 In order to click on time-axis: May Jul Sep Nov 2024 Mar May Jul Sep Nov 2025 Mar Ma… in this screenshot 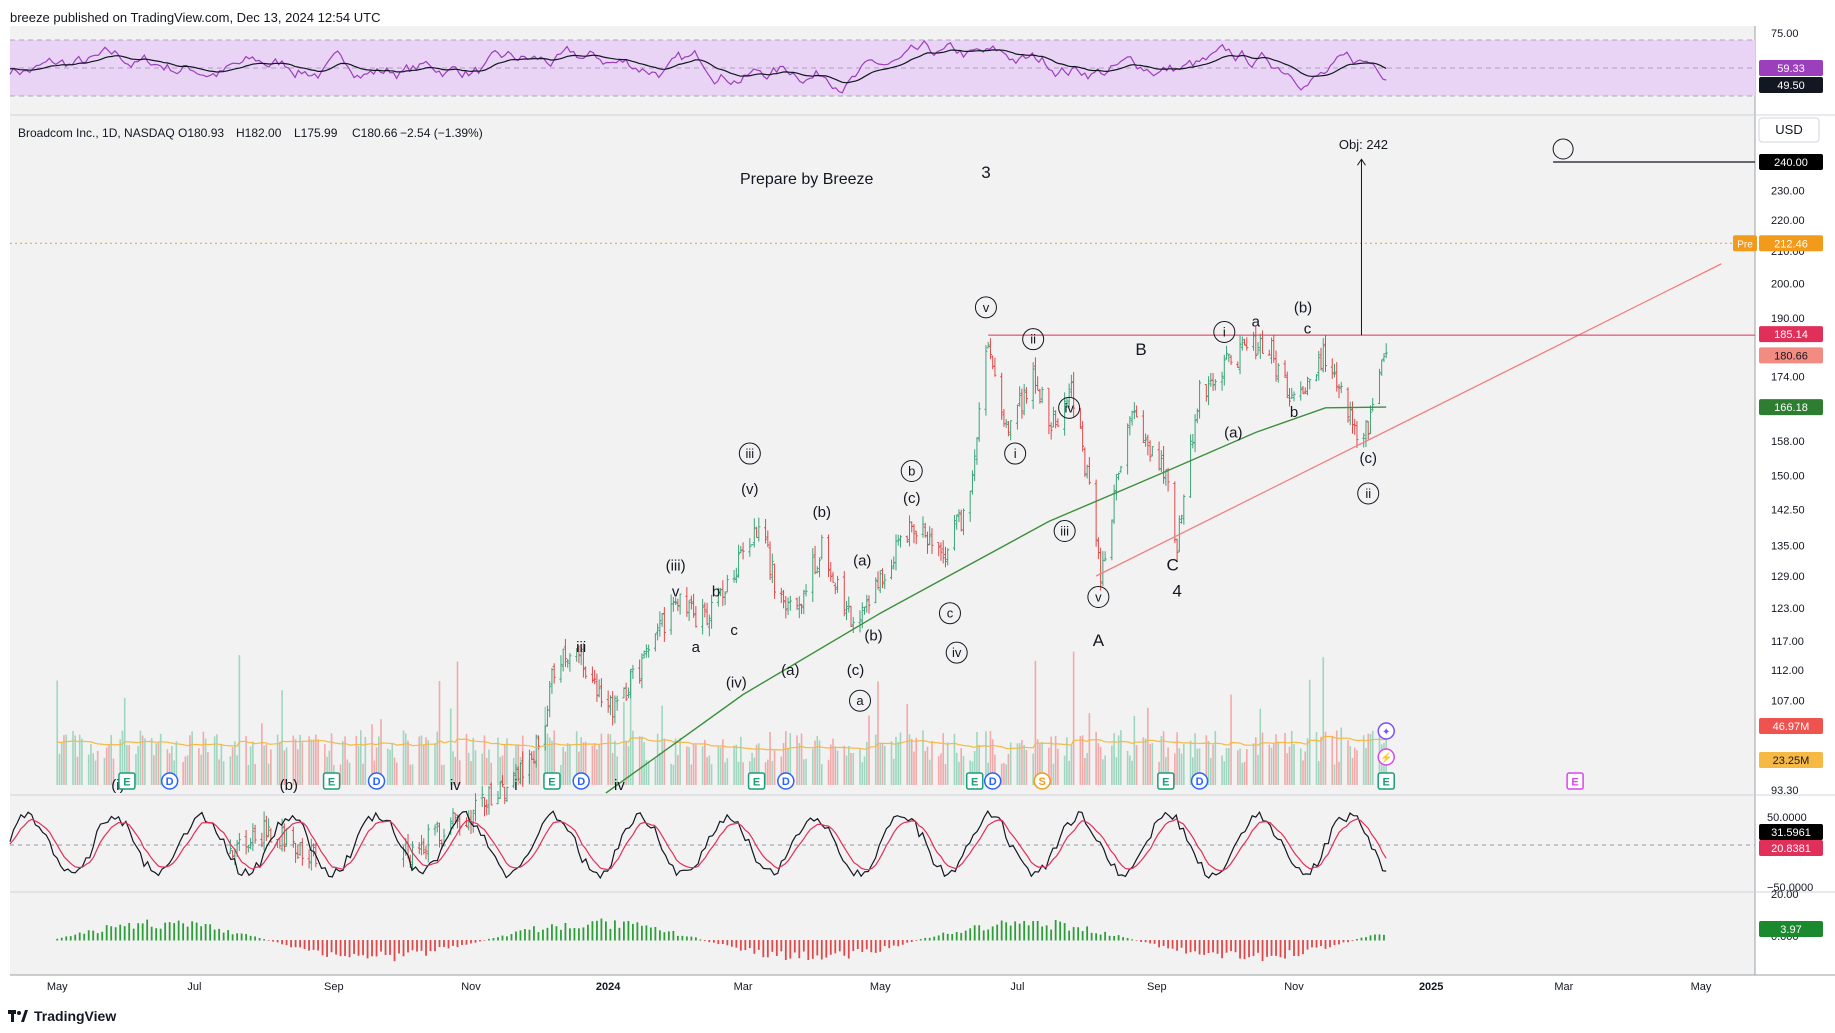, I will do `click(879, 987)`.